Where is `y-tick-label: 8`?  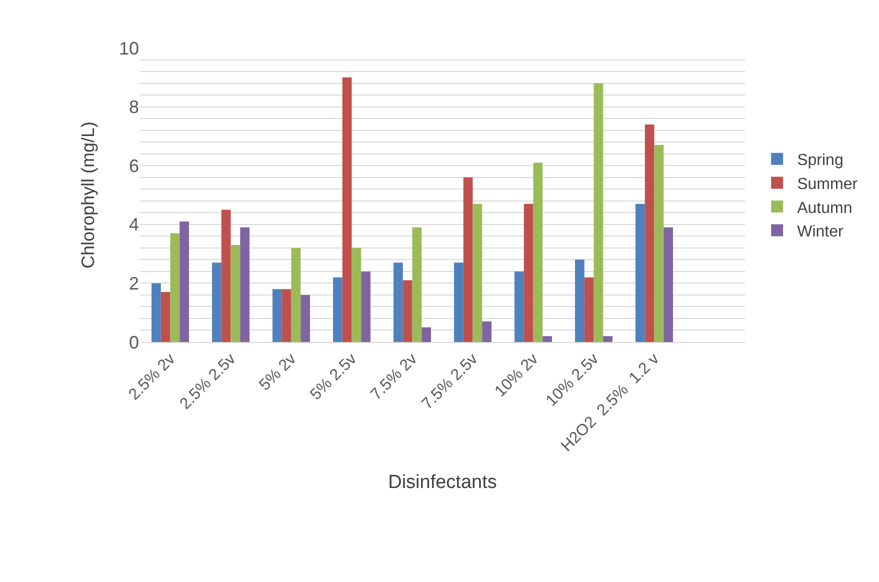 y-tick-label: 8 is located at coordinates (133, 107).